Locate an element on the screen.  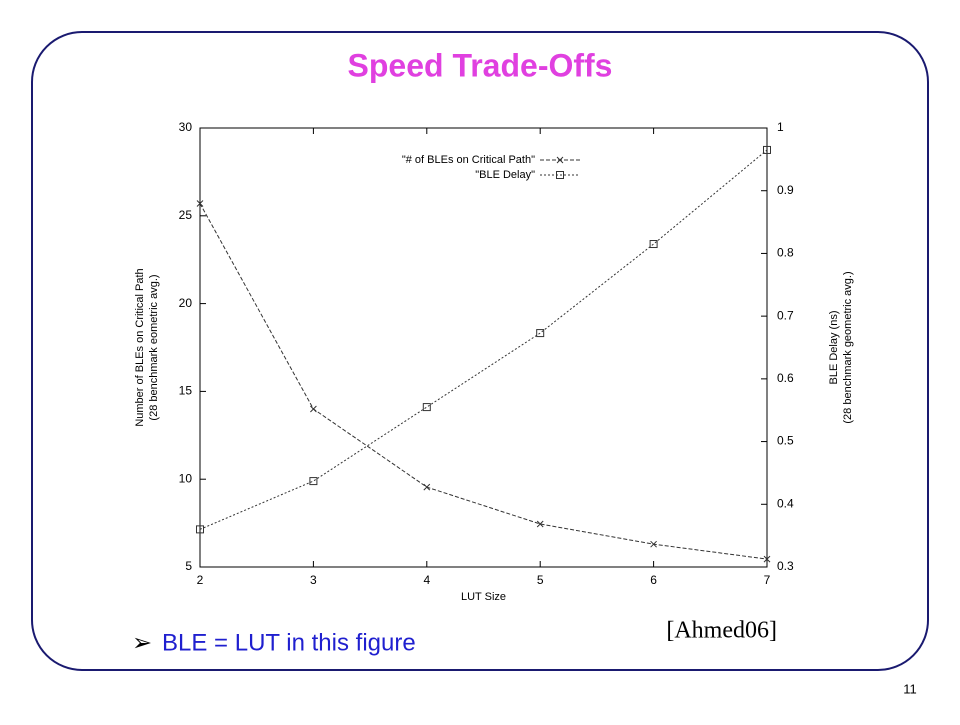
y-tick-label: 25 is located at coordinates (186, 215).